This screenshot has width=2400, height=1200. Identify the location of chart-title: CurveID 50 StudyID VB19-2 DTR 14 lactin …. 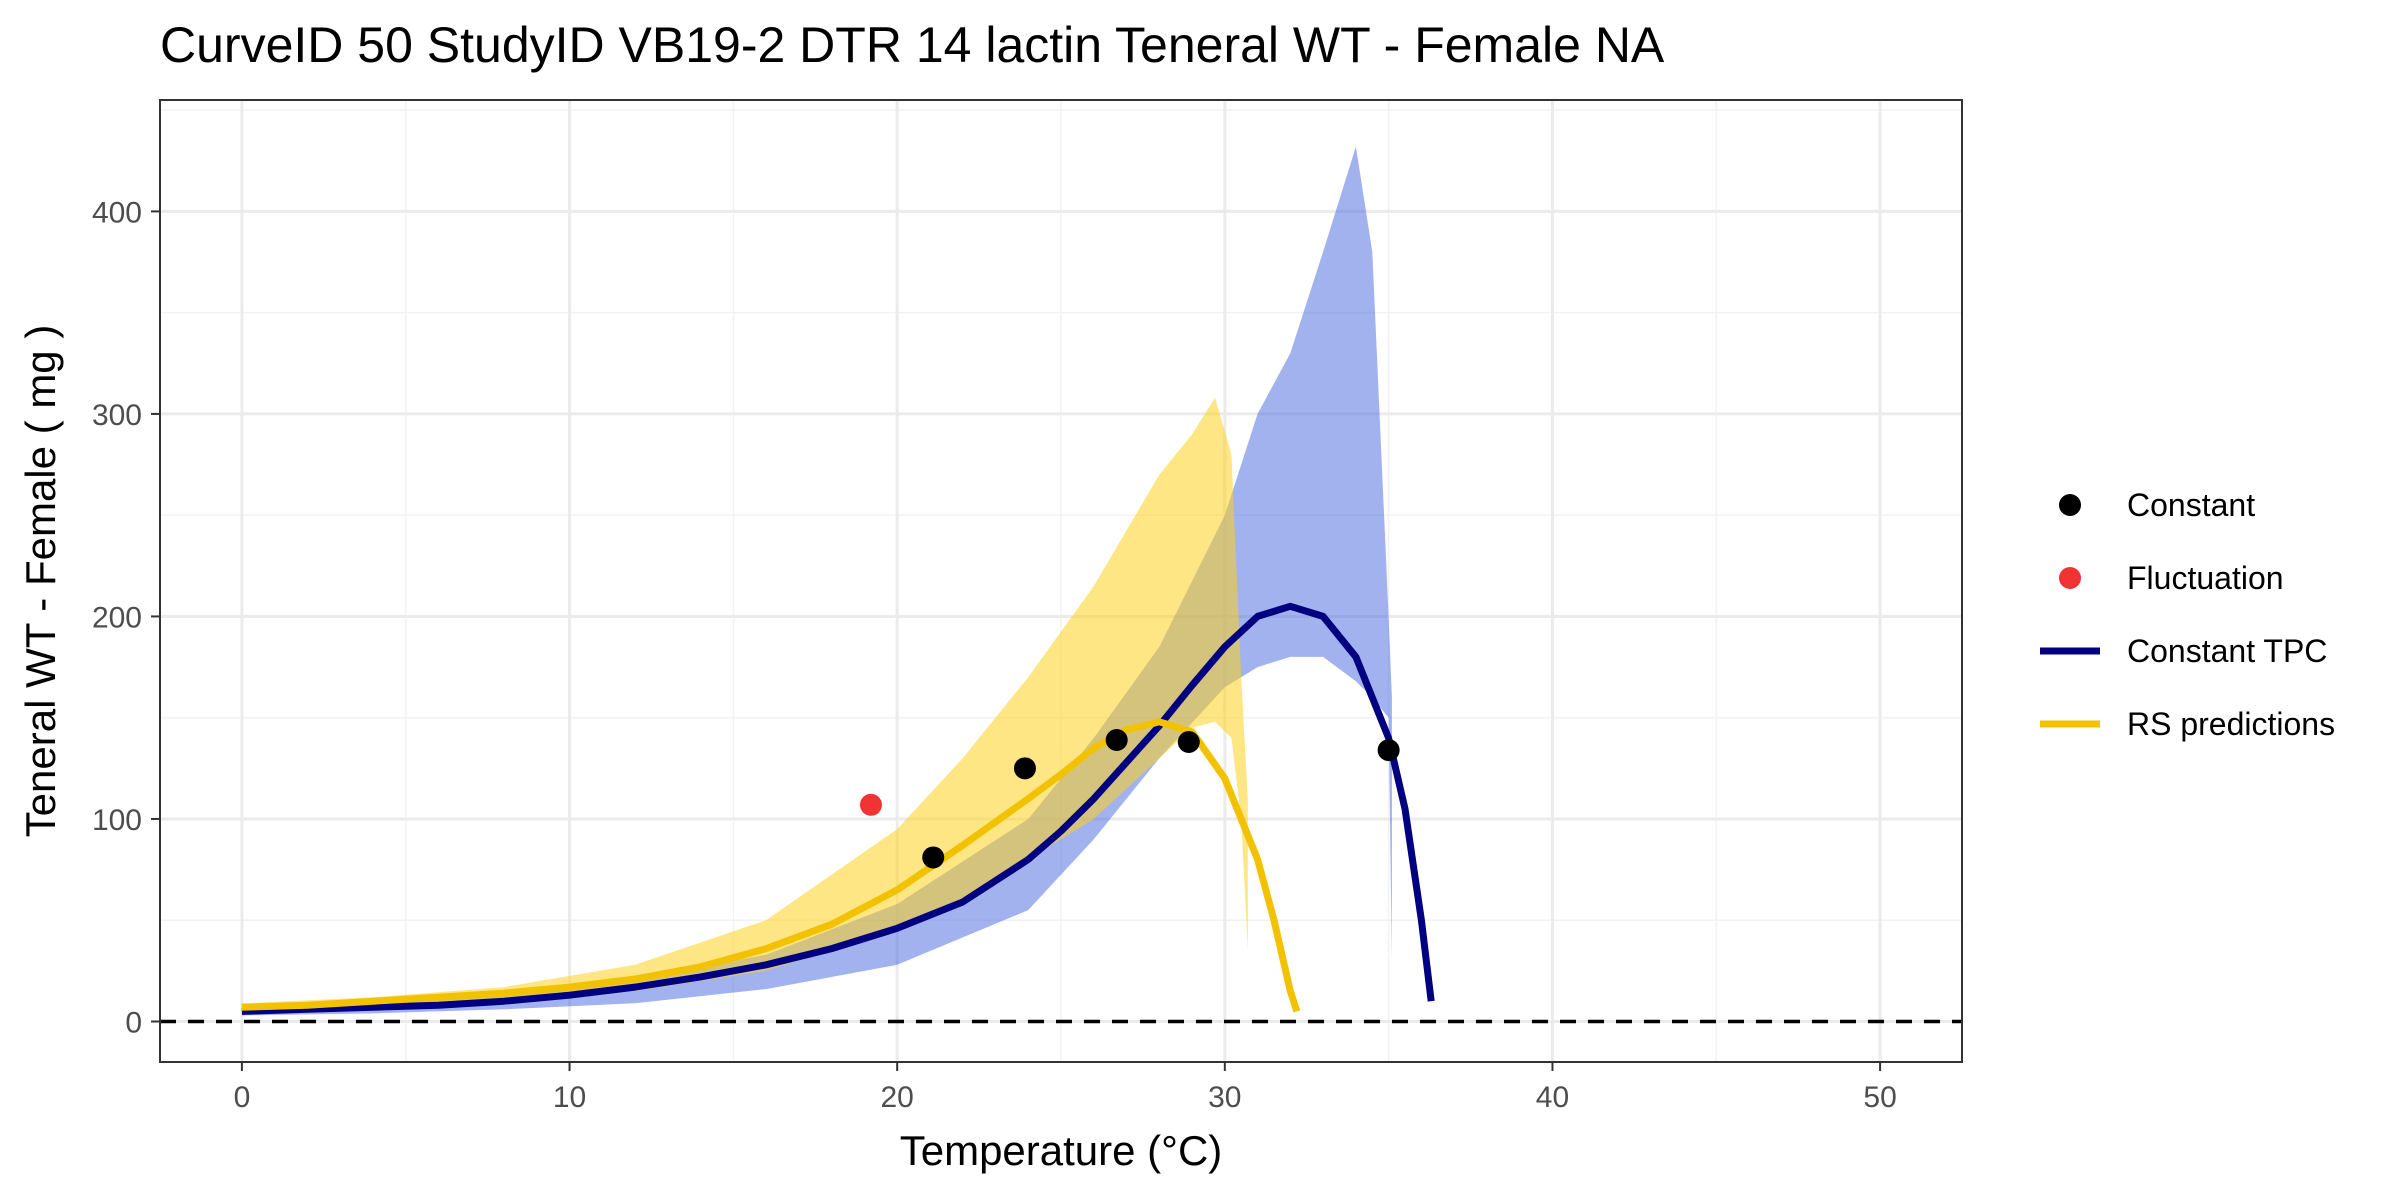
(912, 45).